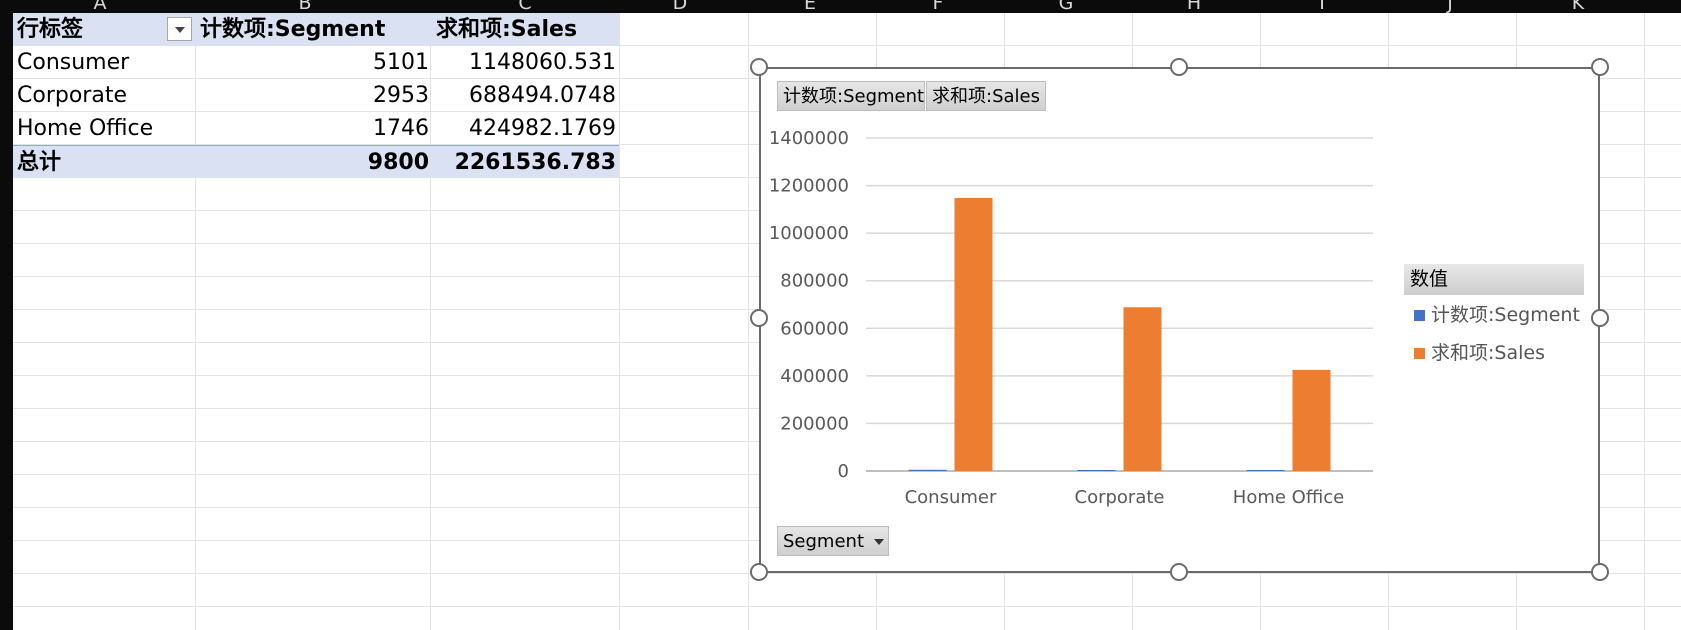  What do you see at coordinates (401, 95) in the screenshot?
I see `count-cell: 2953` at bounding box center [401, 95].